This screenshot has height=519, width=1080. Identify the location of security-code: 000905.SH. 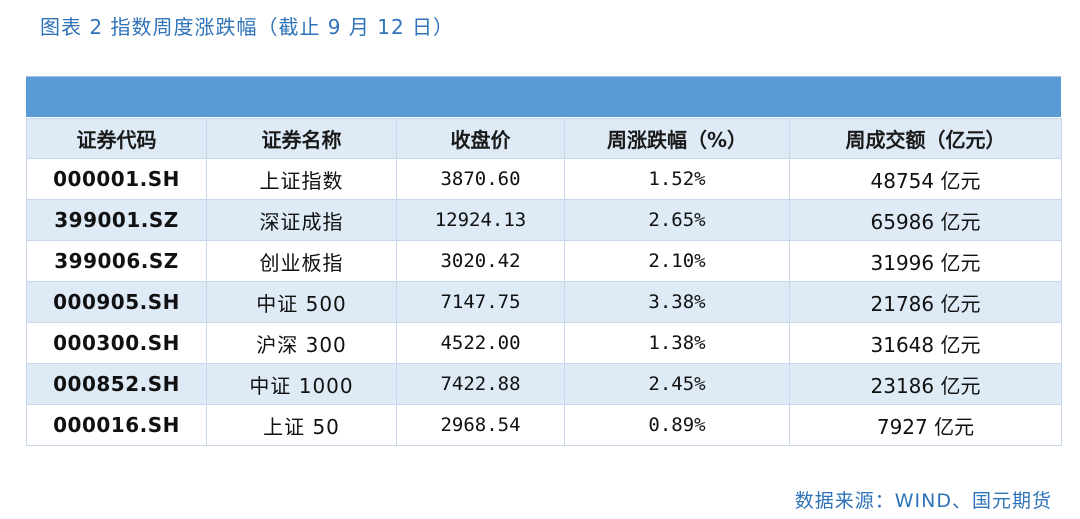
(116, 302).